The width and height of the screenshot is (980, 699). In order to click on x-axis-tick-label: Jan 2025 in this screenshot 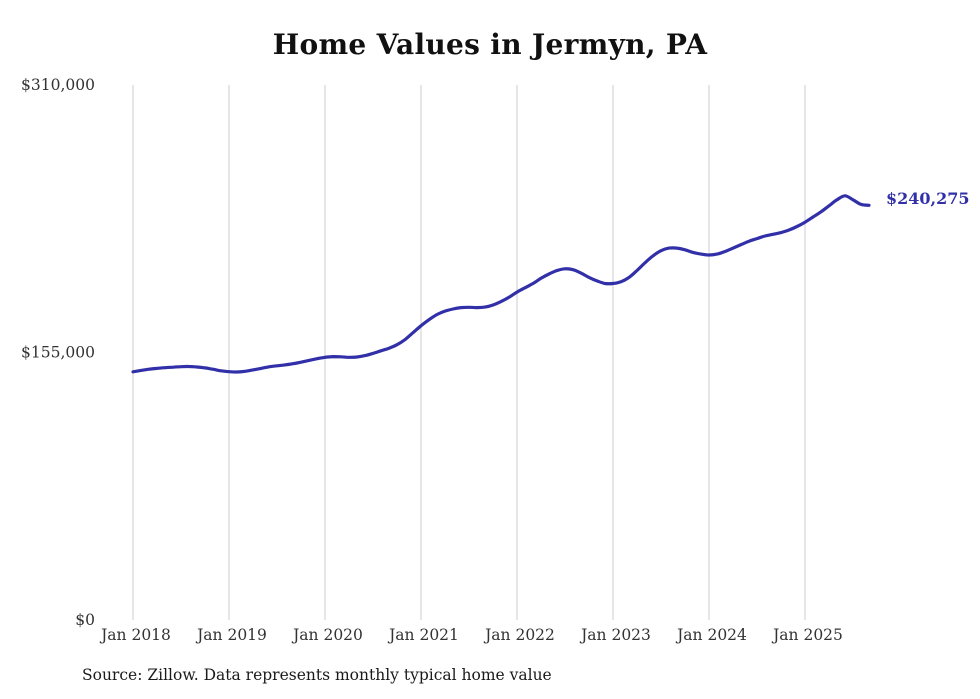, I will do `click(807, 635)`.